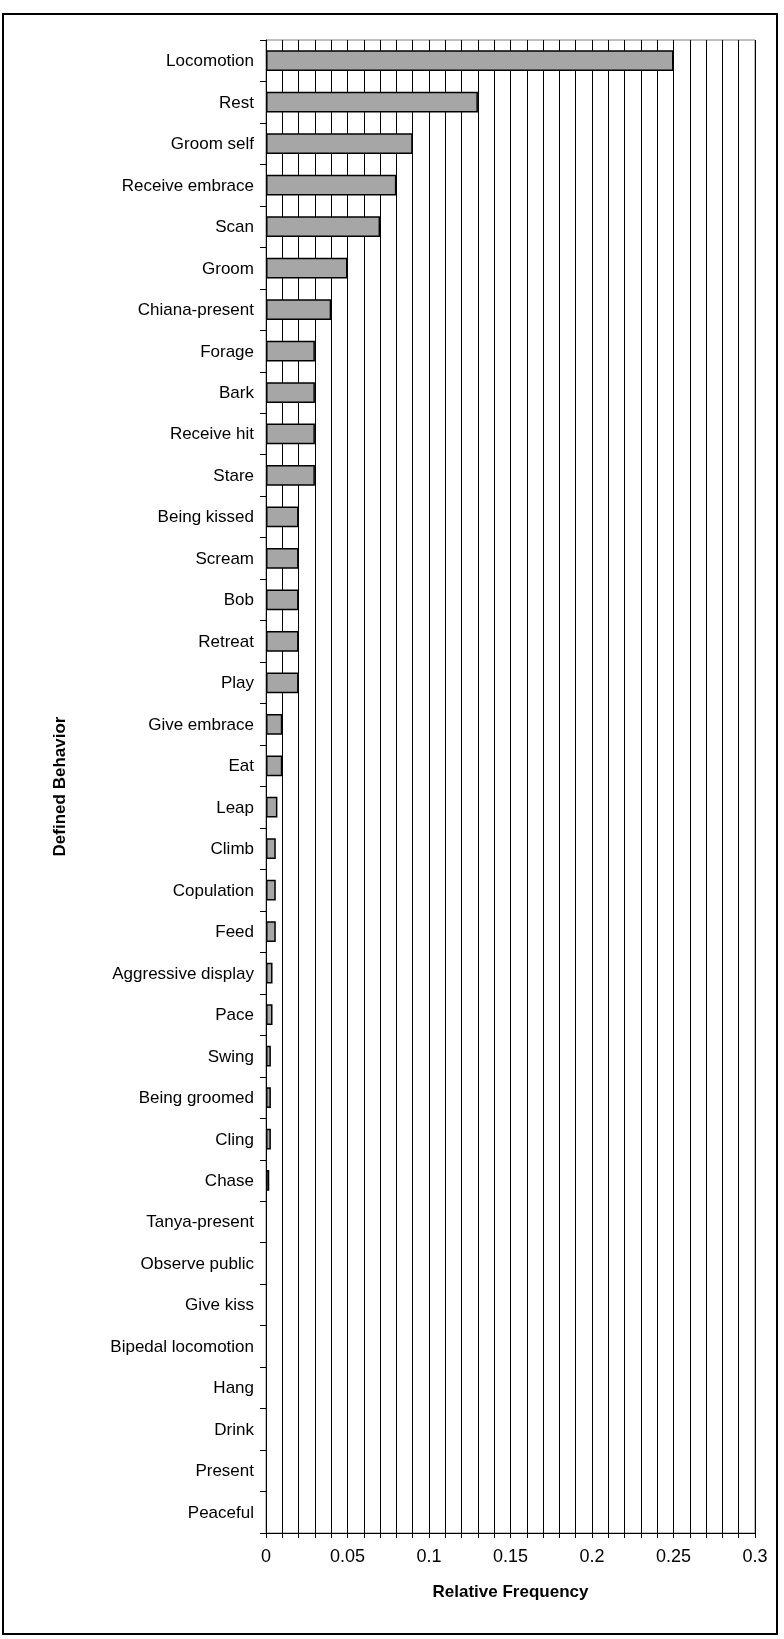 Image resolution: width=784 pixels, height=1639 pixels. Describe the element at coordinates (232, 849) in the screenshot. I see `y-tick-label: Climb` at that location.